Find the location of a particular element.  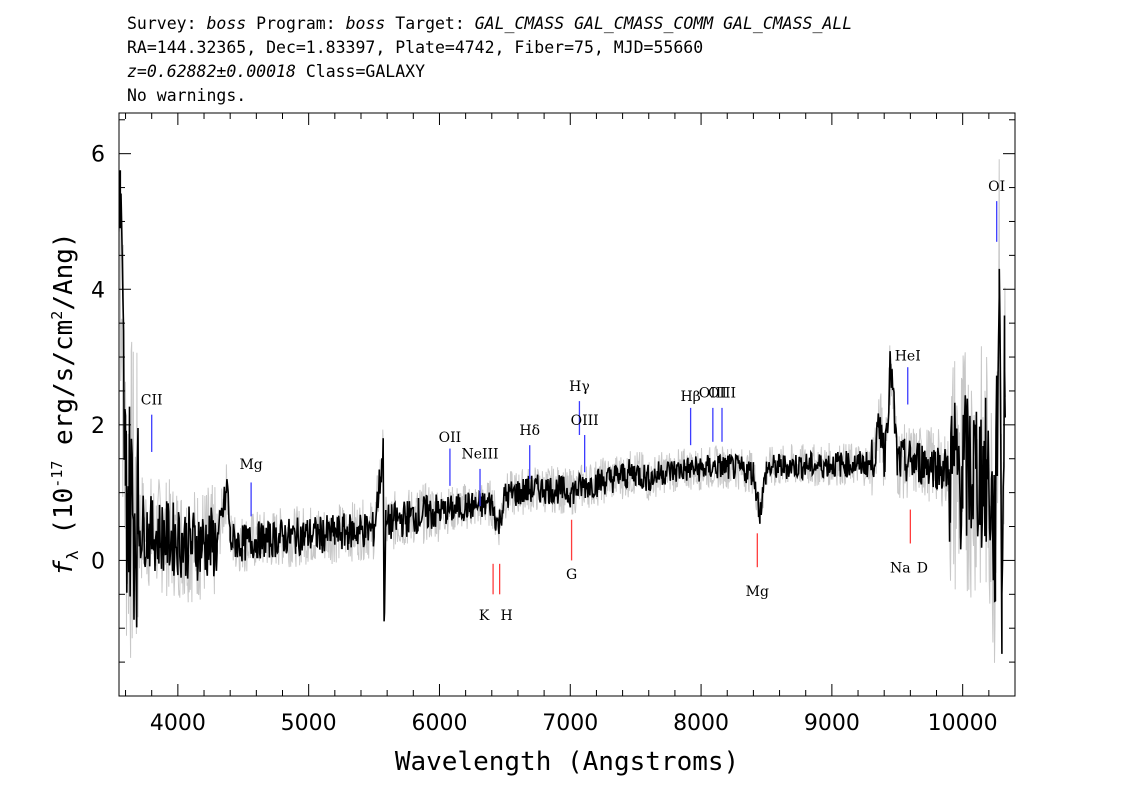

program-value: boss is located at coordinates (365, 23).